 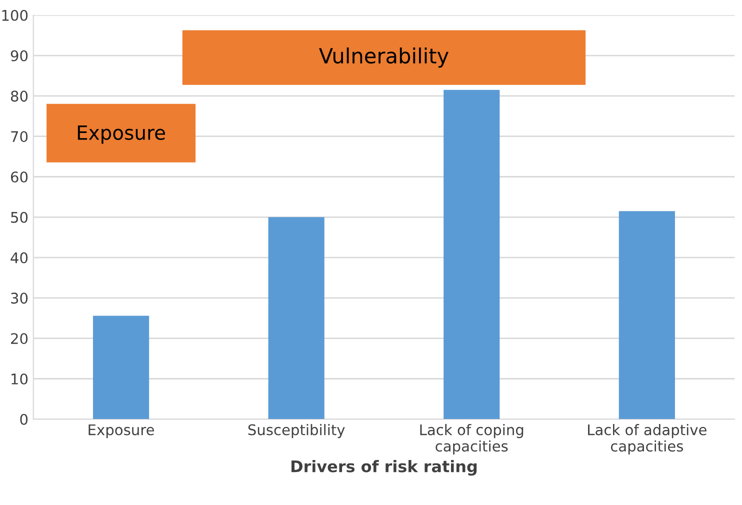 What do you see at coordinates (121, 431) in the screenshot?
I see `x-tick-label: Exposure` at bounding box center [121, 431].